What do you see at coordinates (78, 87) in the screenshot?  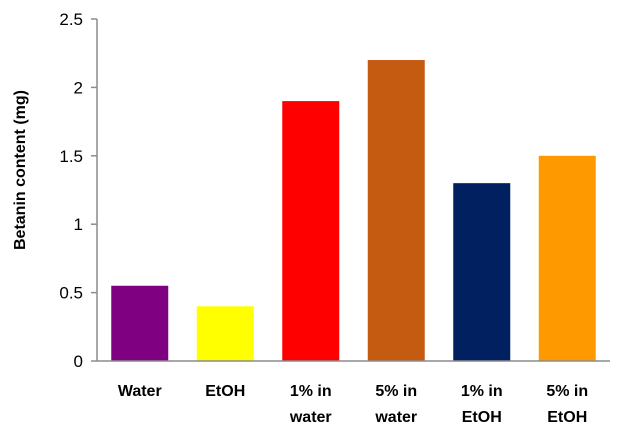 I see `y-tick-label: 2` at bounding box center [78, 87].